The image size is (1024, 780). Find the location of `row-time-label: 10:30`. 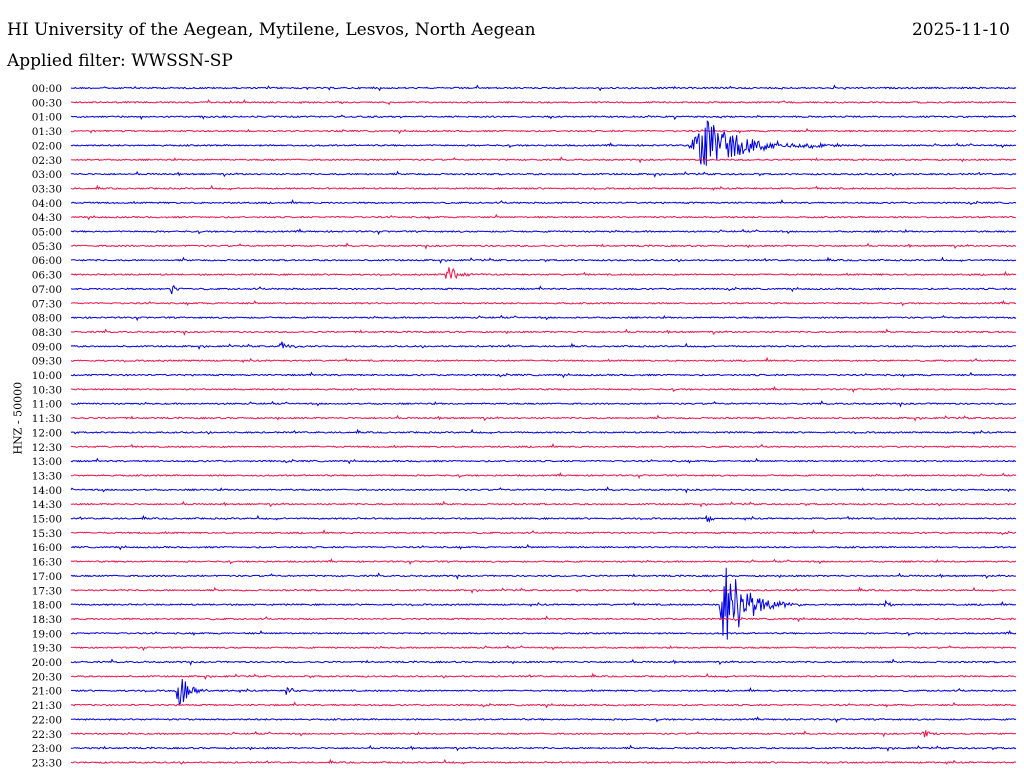

row-time-label: 10:30 is located at coordinates (47, 390).